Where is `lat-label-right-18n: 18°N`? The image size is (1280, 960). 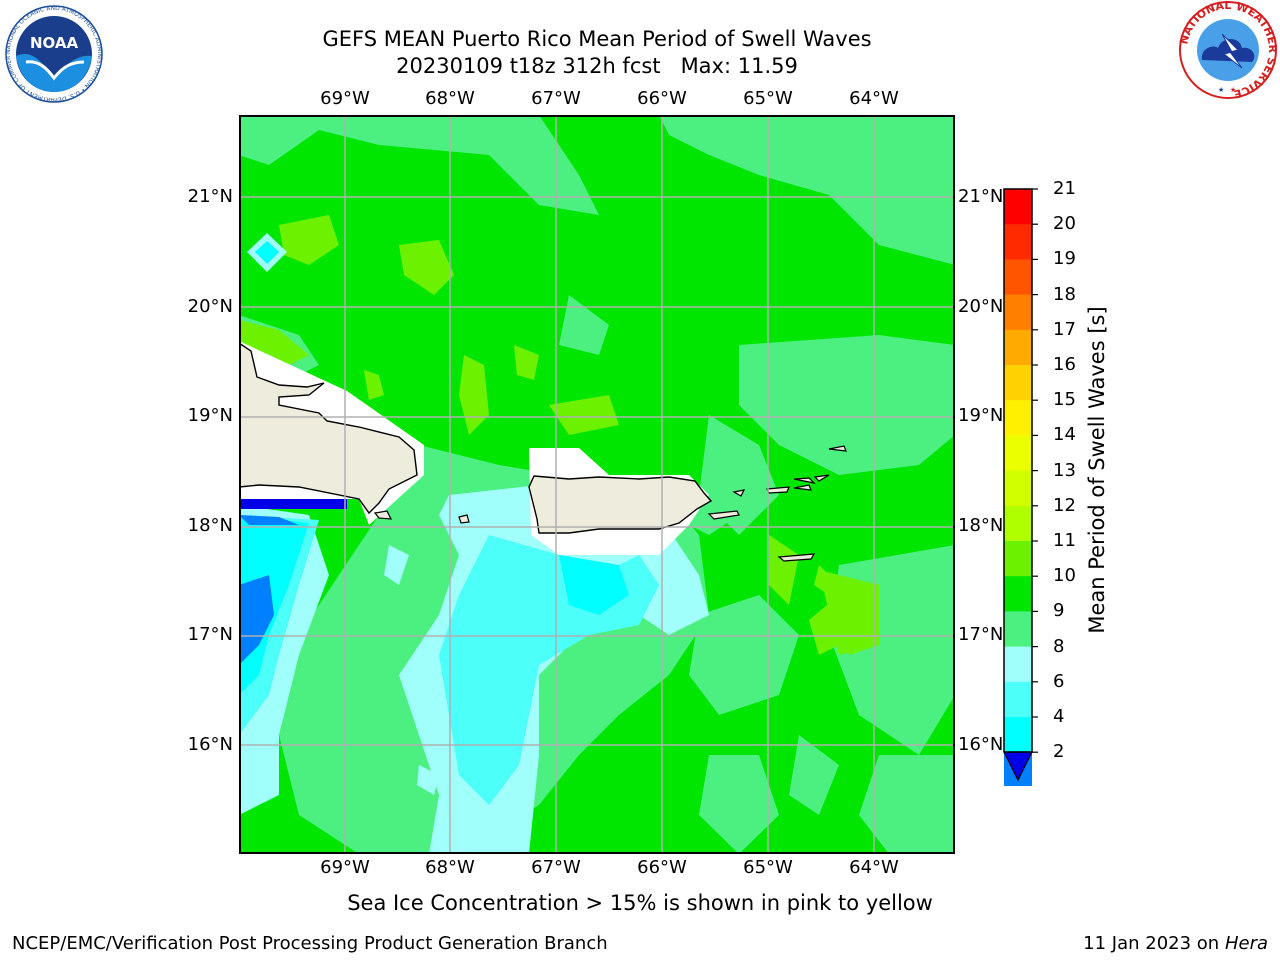 lat-label-right-18n: 18°N is located at coordinates (981, 525).